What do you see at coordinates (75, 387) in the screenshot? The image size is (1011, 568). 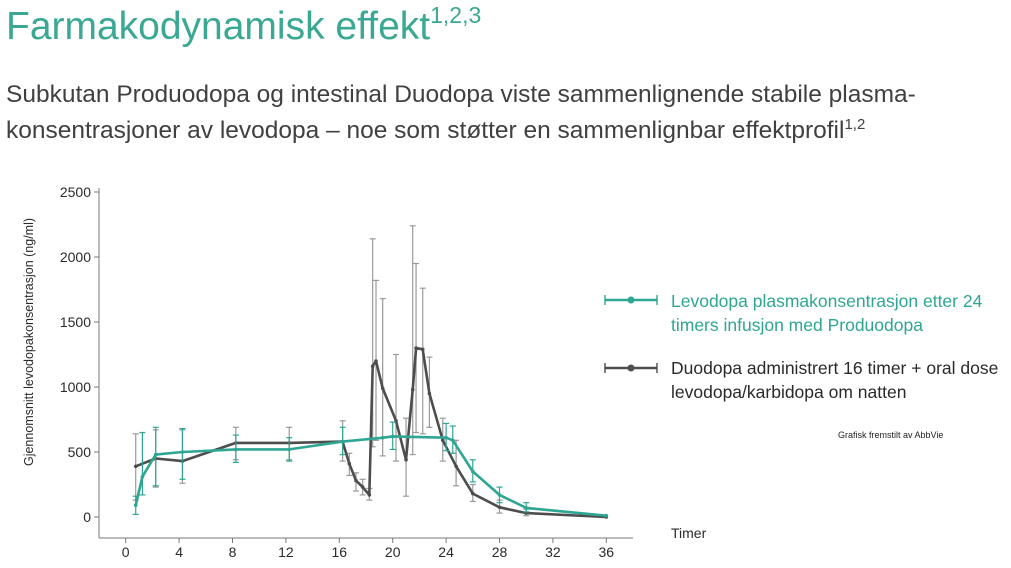 I see `y-tick-label: 1000` at bounding box center [75, 387].